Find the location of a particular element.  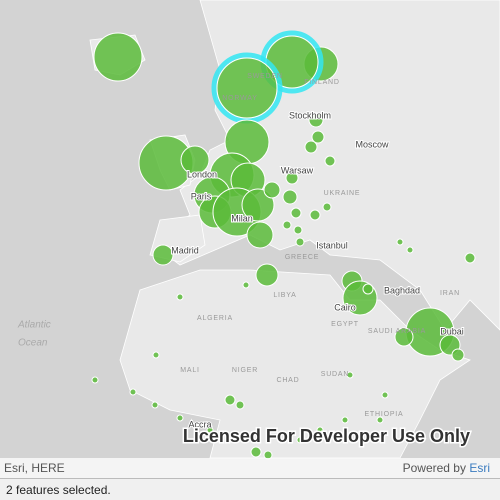

city-label: Istanbul is located at coordinates (332, 245).